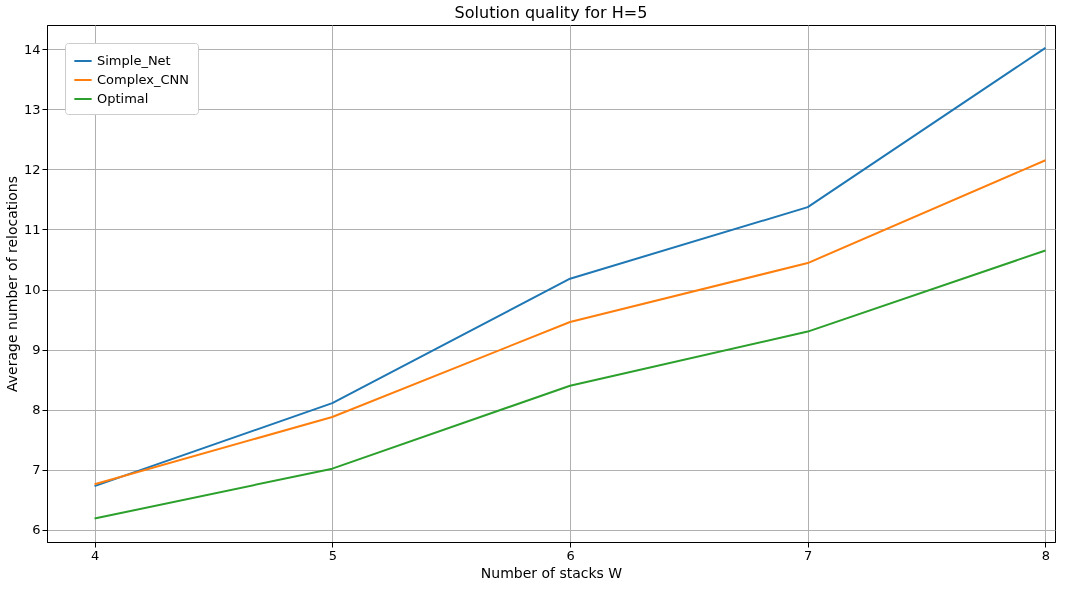 The width and height of the screenshot is (1068, 592). What do you see at coordinates (36, 410) in the screenshot?
I see `y-tick-label: 8` at bounding box center [36, 410].